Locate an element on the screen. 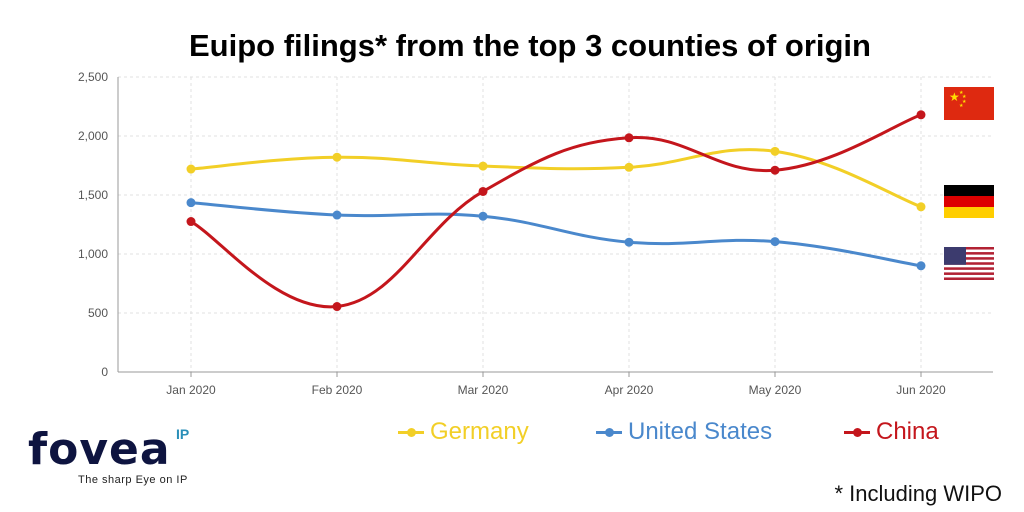 Image resolution: width=1024 pixels, height=512 pixels. x-tick-label: Apr 2020 is located at coordinates (629, 390).